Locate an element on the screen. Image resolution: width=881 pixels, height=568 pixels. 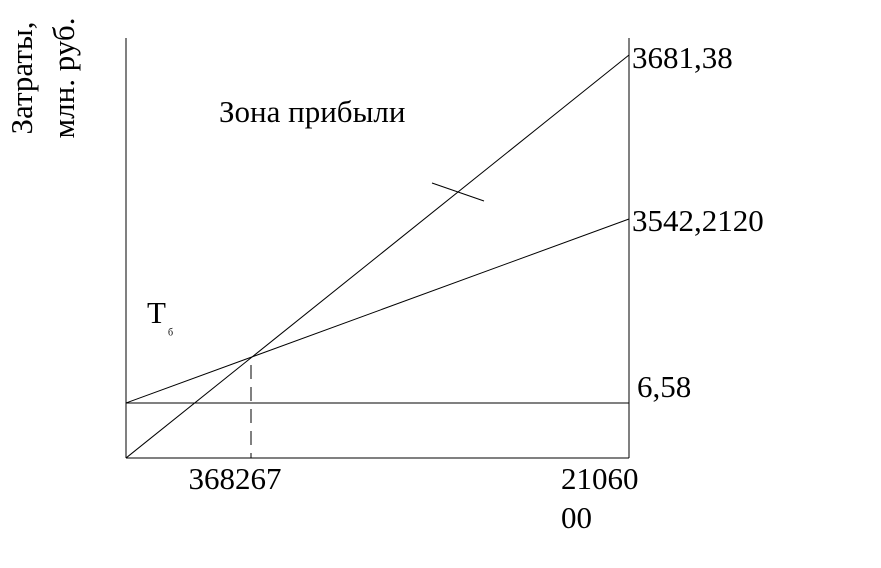
break-even-letter: Т is located at coordinates (156, 312).